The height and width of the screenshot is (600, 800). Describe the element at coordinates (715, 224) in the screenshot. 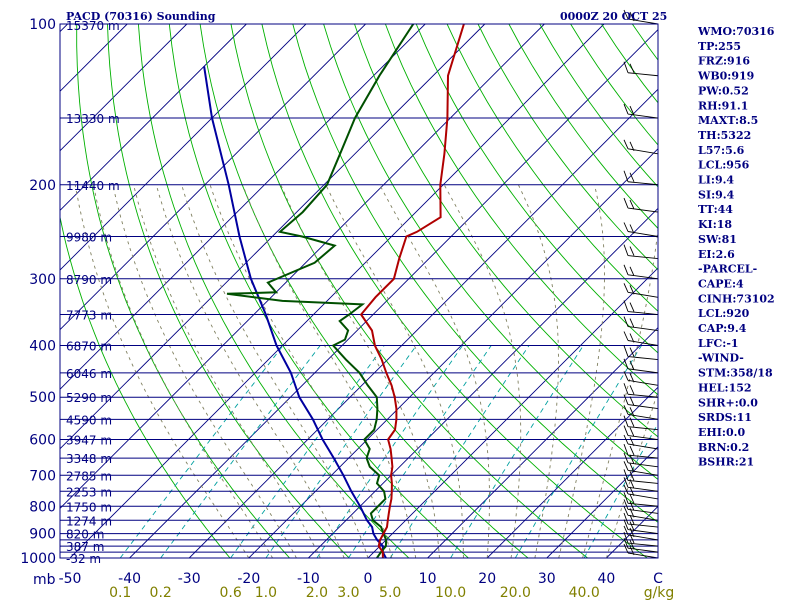

I see `sounding-index: KI:18` at that location.